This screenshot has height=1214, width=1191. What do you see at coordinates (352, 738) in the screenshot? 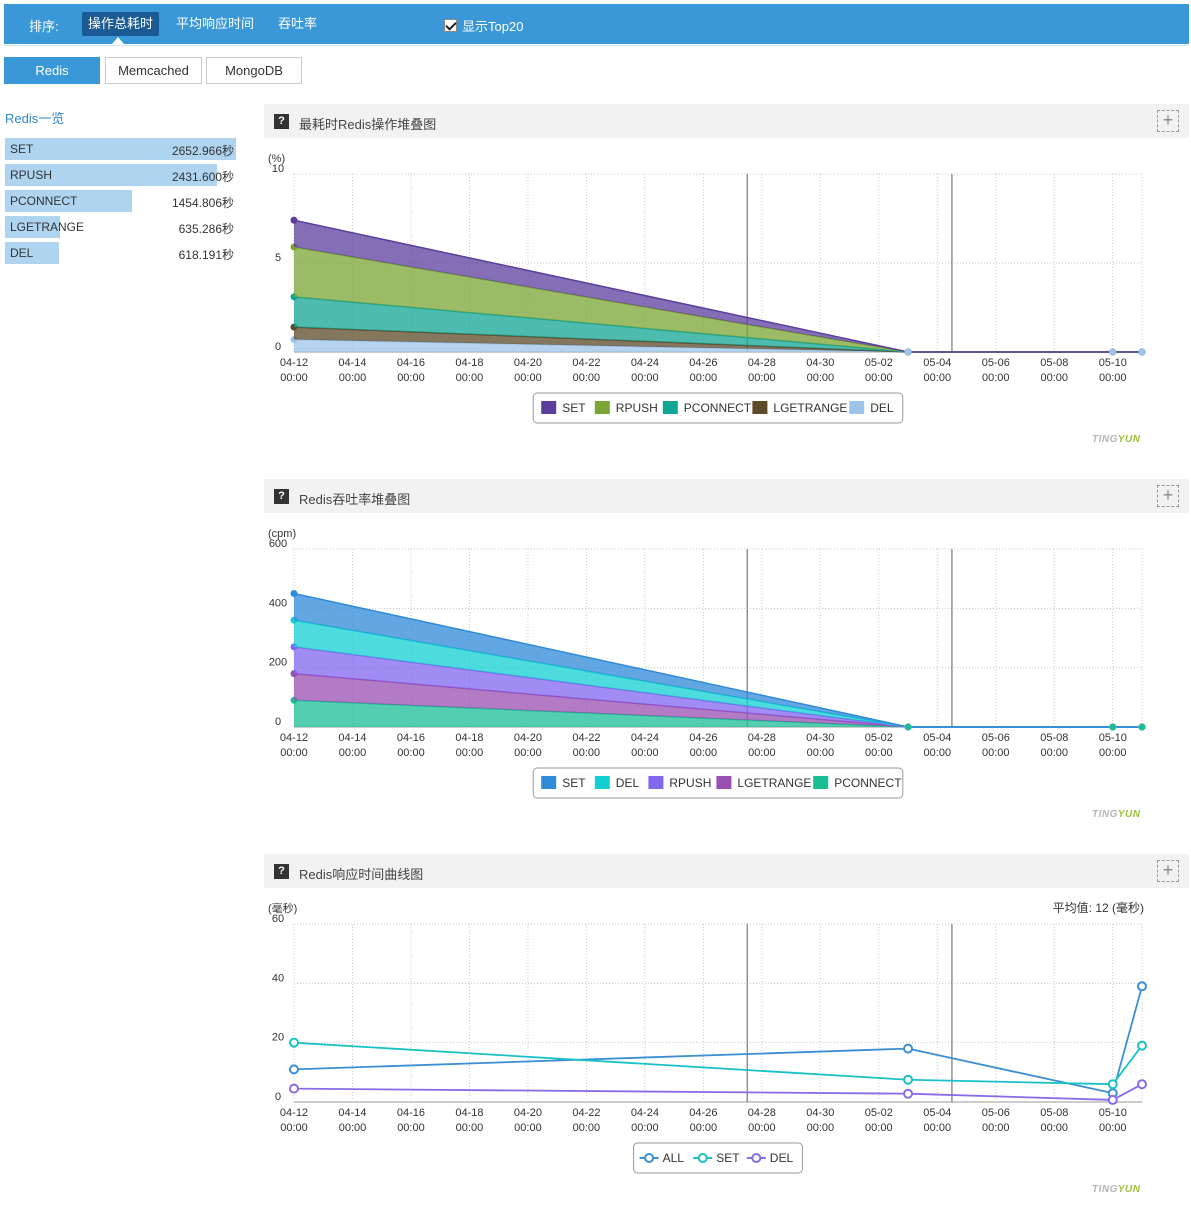
I see `x-tick-label: 04-14` at bounding box center [352, 738].